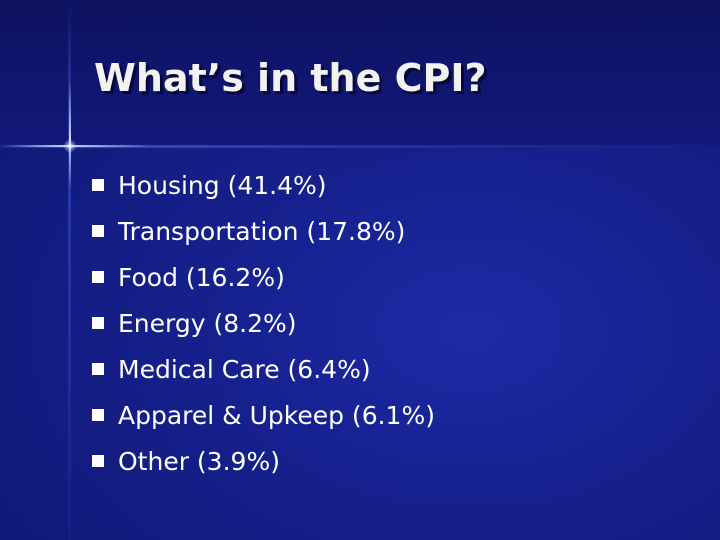 The image size is (720, 540). What do you see at coordinates (244, 369) in the screenshot?
I see `list-item-label: Medical Care (6.4%)` at bounding box center [244, 369].